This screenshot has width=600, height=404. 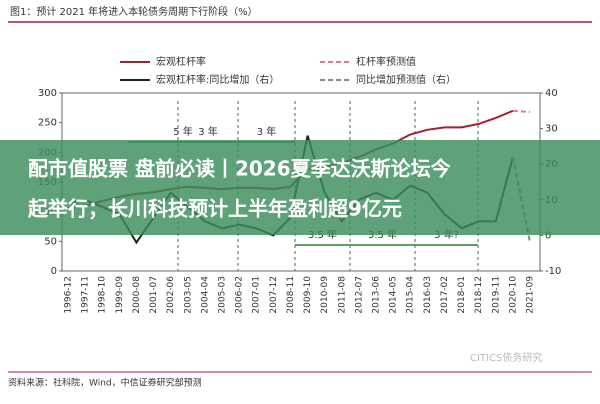 What do you see at coordinates (171, 295) in the screenshot?
I see `x-tick-label: 2002-06` at bounding box center [171, 295].